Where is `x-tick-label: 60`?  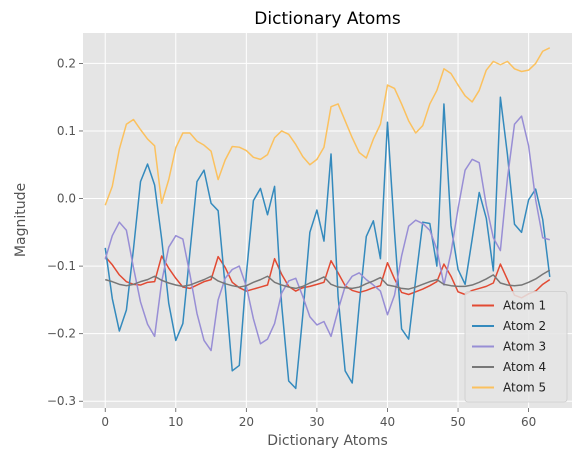 x-tick-label: 60 is located at coordinates (528, 422).